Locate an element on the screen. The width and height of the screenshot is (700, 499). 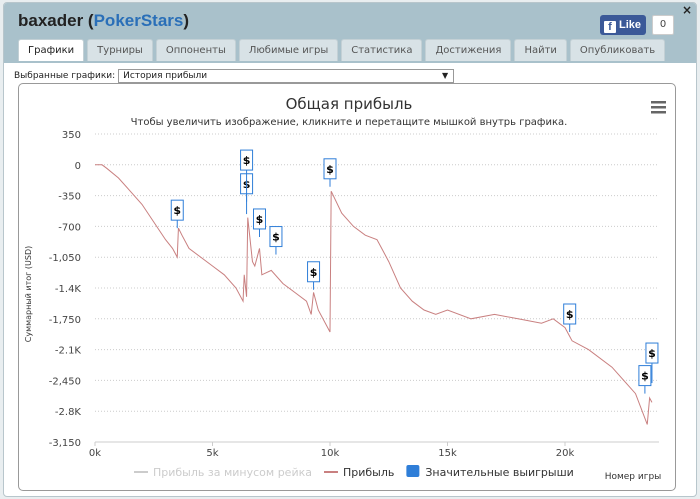
tab-5: Достижения is located at coordinates (468, 50).